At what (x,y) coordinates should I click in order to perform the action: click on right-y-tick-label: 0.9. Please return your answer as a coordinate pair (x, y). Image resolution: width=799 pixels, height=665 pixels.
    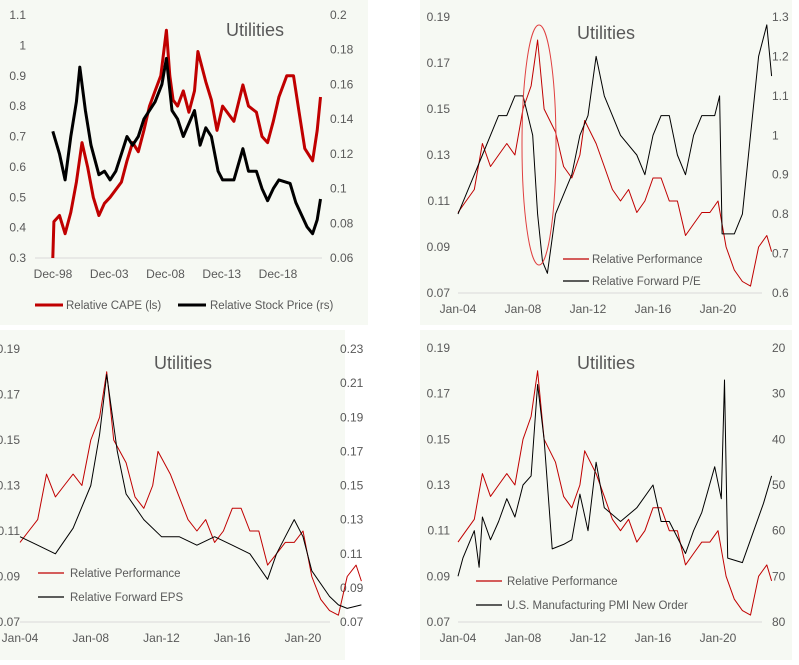
    Looking at the image, I should click on (780, 175).